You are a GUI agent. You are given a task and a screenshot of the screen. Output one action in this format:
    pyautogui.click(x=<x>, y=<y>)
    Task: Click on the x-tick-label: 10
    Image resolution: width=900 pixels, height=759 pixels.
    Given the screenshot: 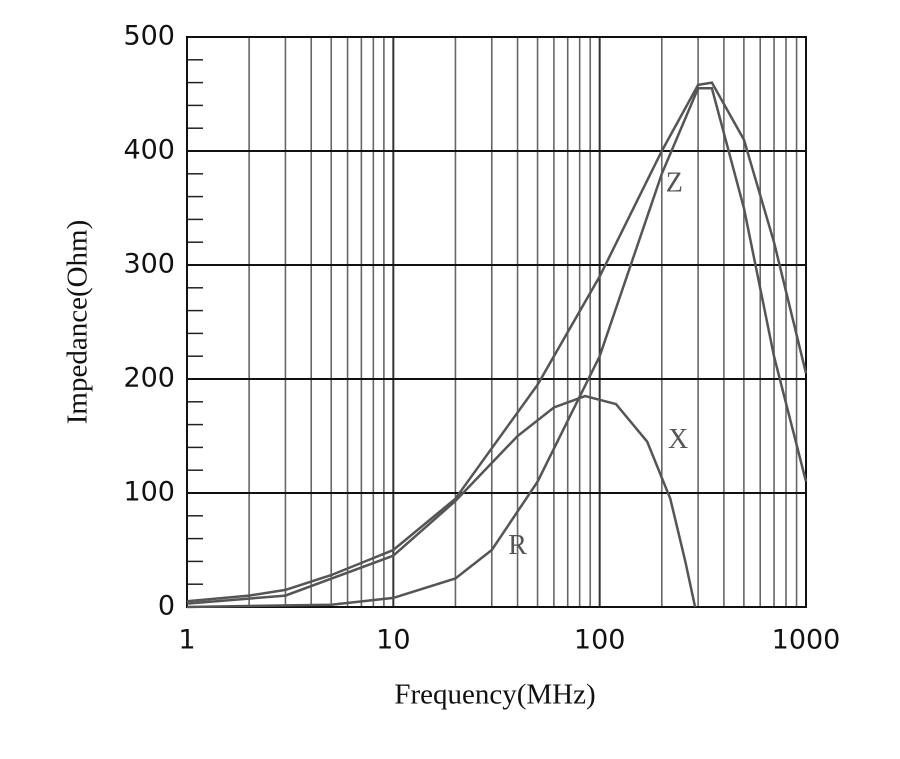 What is the action you would take?
    pyautogui.click(x=393, y=640)
    